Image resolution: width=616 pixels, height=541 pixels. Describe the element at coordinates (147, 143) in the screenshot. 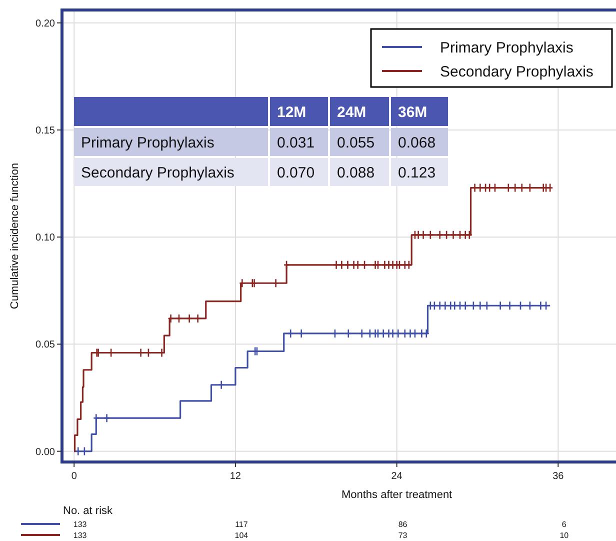

I see `annotation: Primary Prophylaxis` at that location.